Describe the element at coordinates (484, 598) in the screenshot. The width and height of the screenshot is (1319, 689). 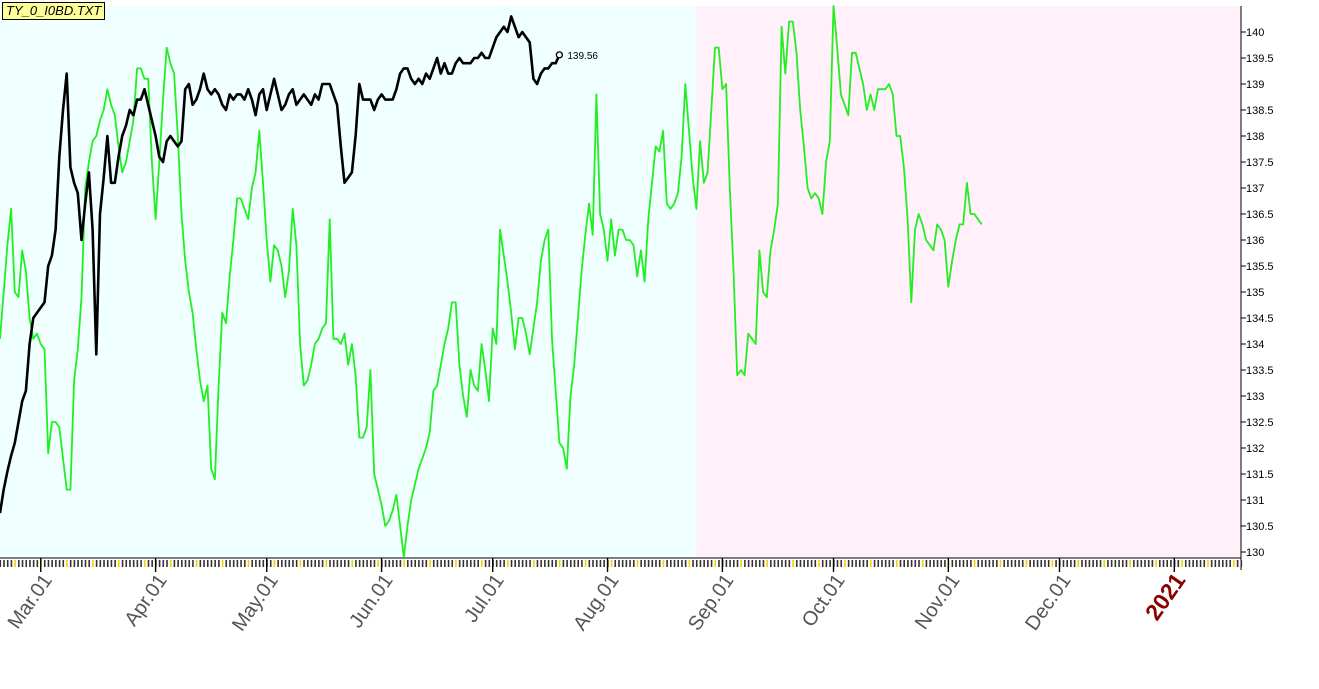
I see `x-tick-label: Jul.01` at that location.